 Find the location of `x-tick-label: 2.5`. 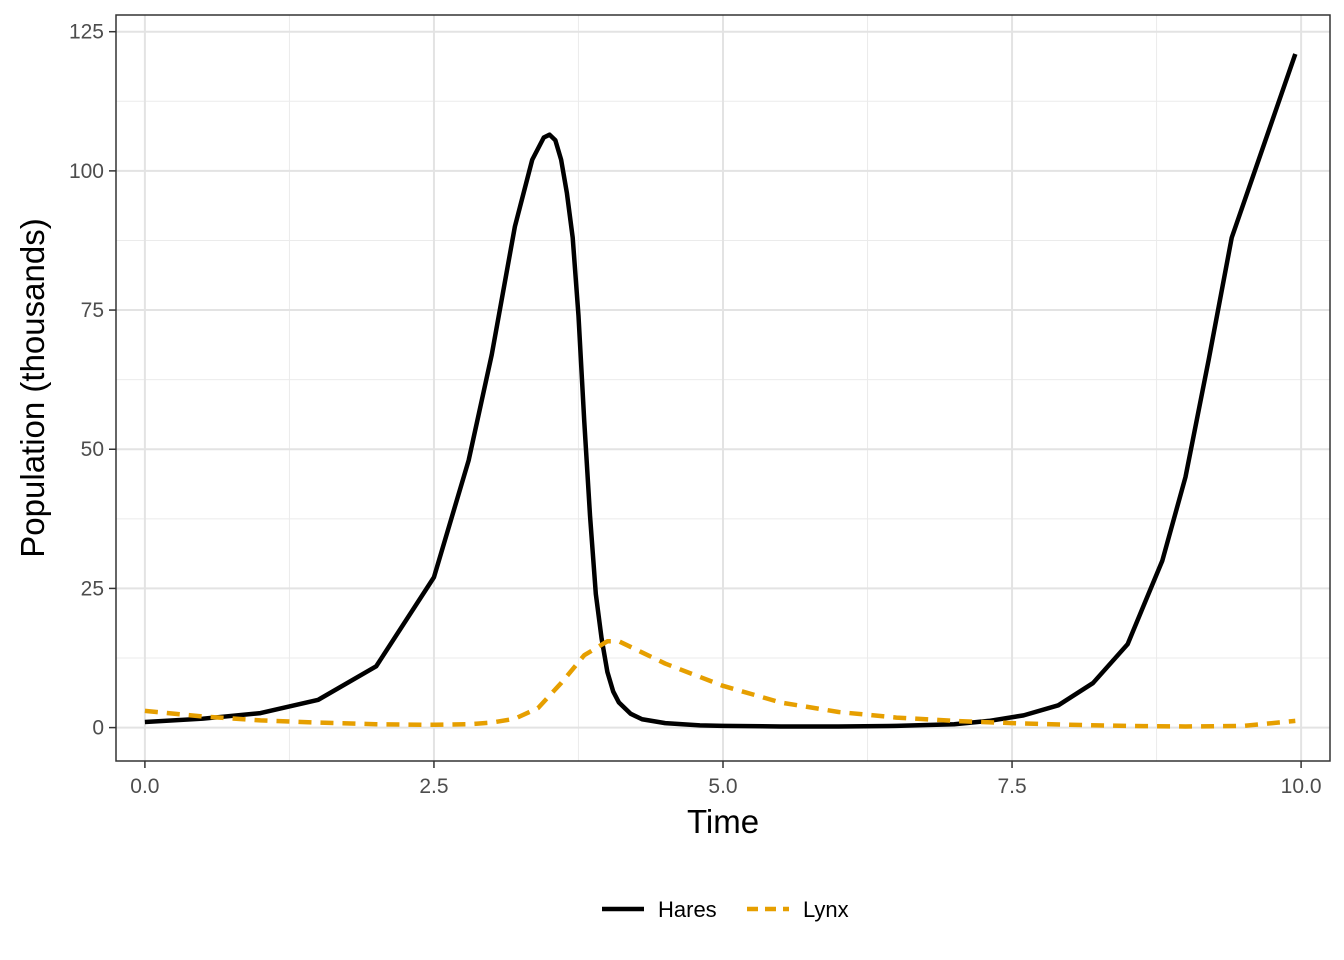

x-tick-label: 2.5 is located at coordinates (433, 786).